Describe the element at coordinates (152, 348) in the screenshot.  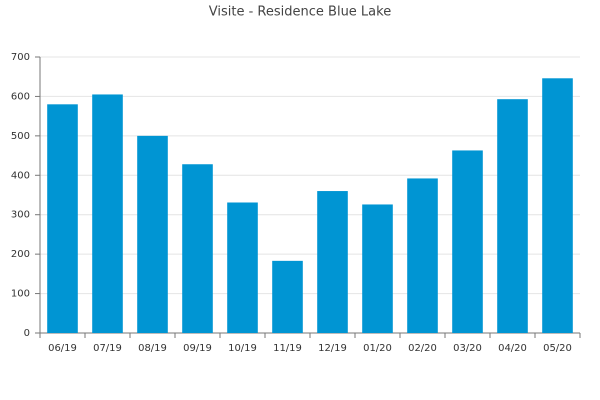
I see `x-tick-label: 08/19` at that location.